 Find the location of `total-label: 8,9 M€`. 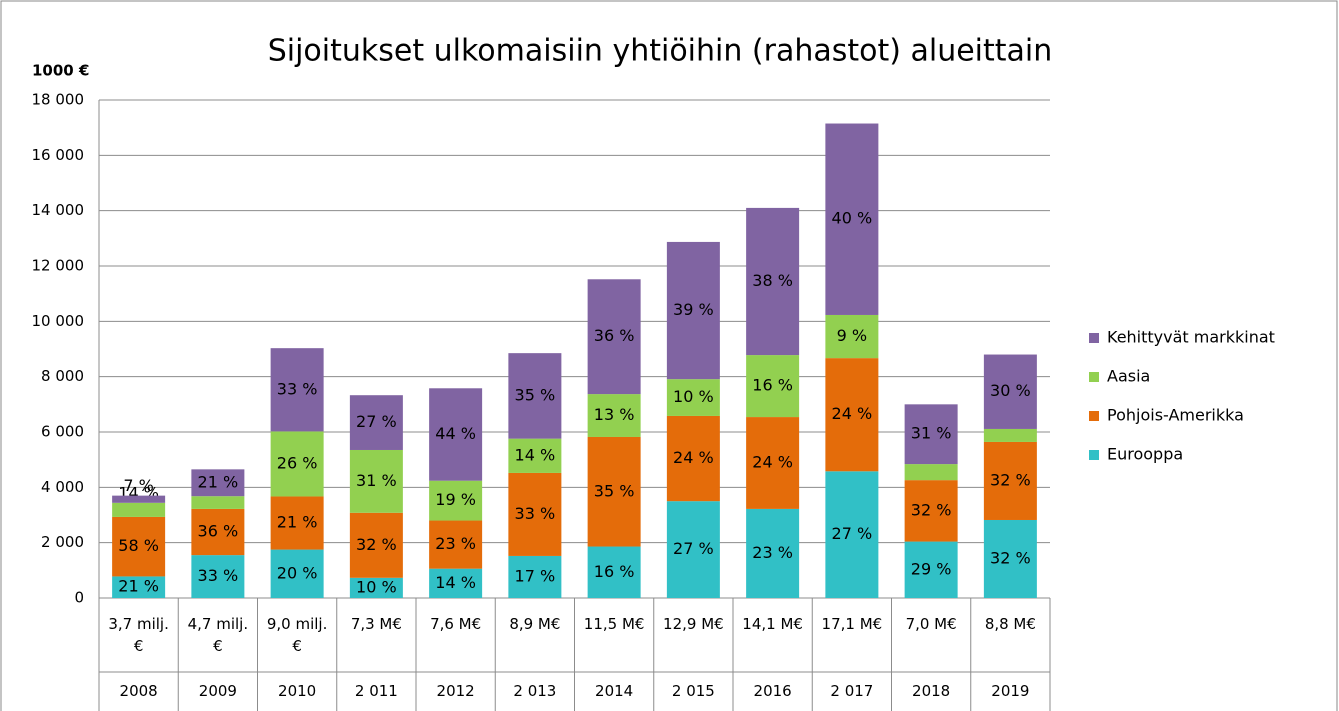

total-label: 8,9 M€ is located at coordinates (535, 624).